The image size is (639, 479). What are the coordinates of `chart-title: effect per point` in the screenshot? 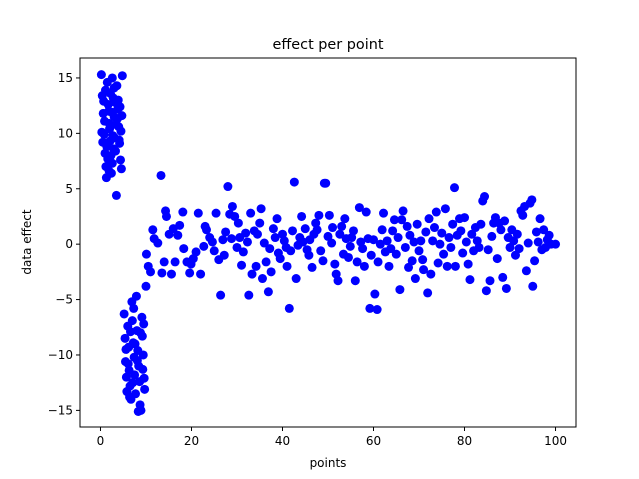 It's located at (328, 45).